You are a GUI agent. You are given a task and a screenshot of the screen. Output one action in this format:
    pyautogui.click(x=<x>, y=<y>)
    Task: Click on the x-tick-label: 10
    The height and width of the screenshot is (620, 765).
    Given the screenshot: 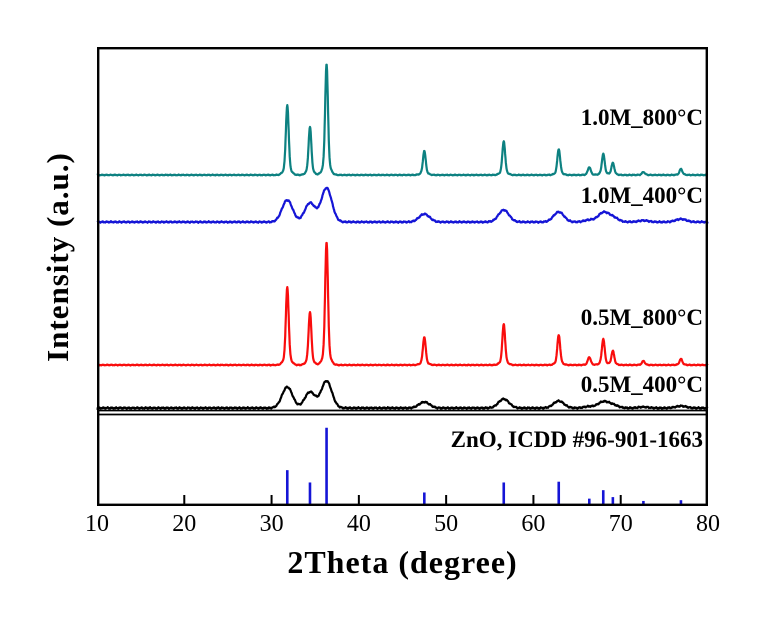 What is the action you would take?
    pyautogui.click(x=97, y=524)
    